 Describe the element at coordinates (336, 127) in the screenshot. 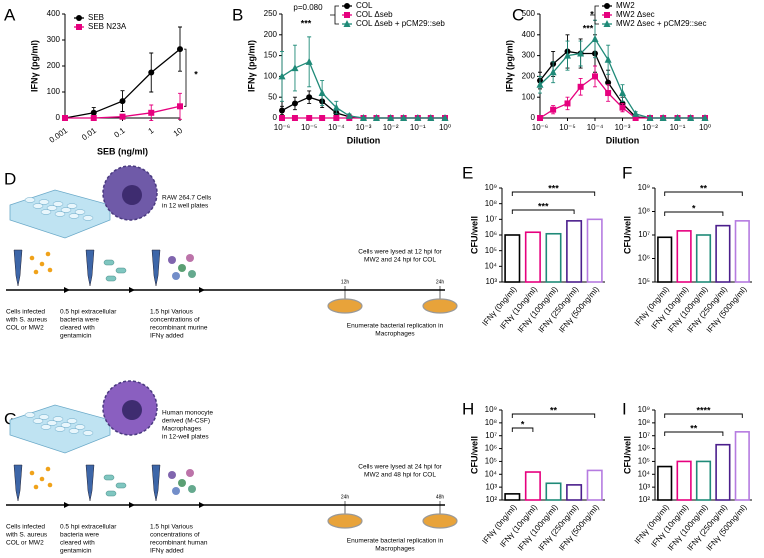

I see `x-tick-label: 10⁻⁴` at that location.